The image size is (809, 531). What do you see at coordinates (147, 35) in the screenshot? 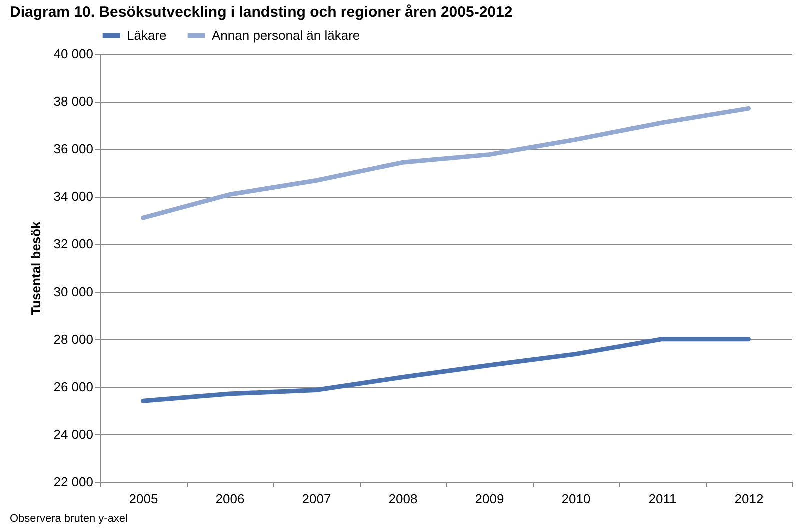
I see `legend-label: Läkare` at bounding box center [147, 35].